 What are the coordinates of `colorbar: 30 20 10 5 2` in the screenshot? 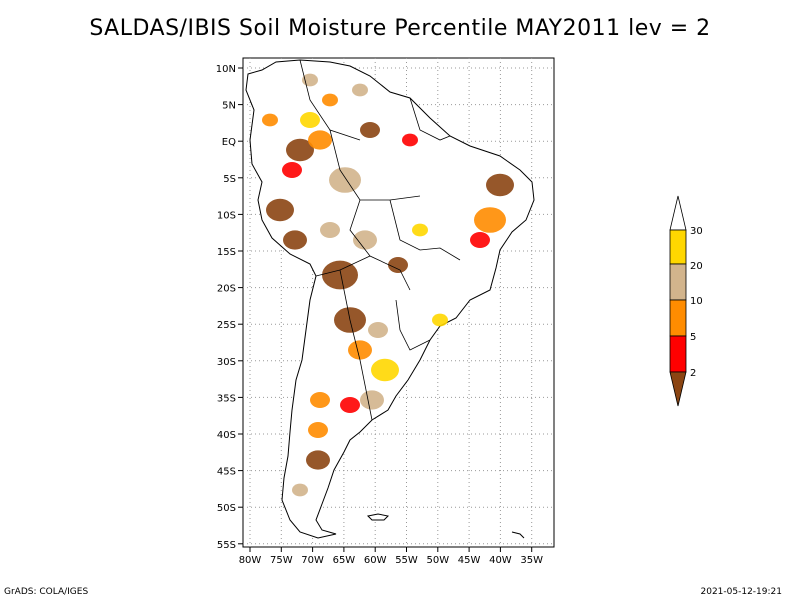 It's located at (686, 301).